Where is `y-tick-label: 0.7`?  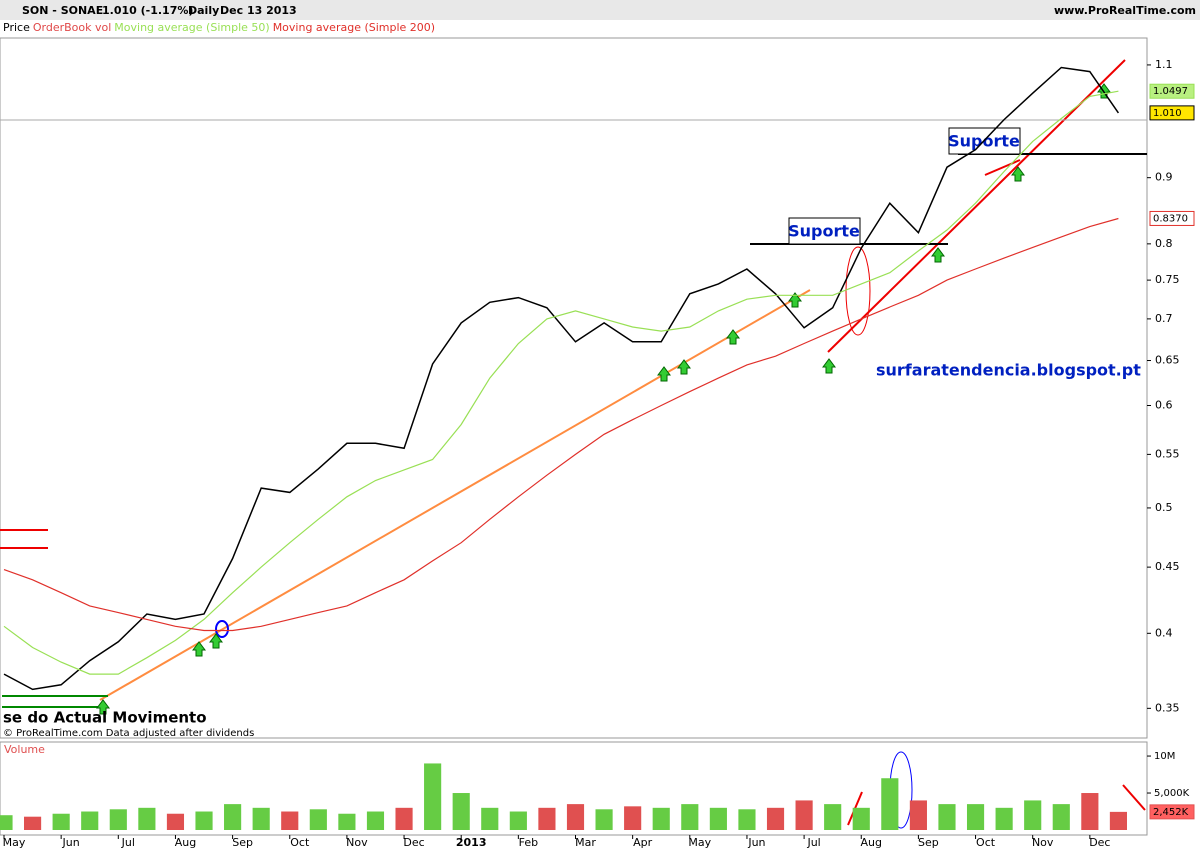
y-tick-label: 0.7 is located at coordinates (1164, 318).